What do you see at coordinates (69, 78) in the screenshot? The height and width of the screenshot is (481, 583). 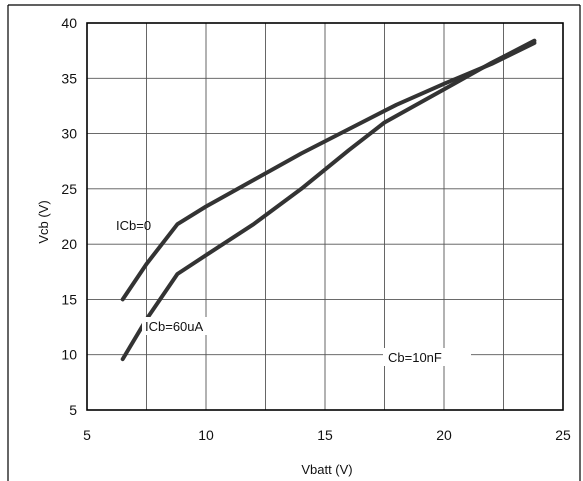 I see `y-tick-label: 35` at bounding box center [69, 78].